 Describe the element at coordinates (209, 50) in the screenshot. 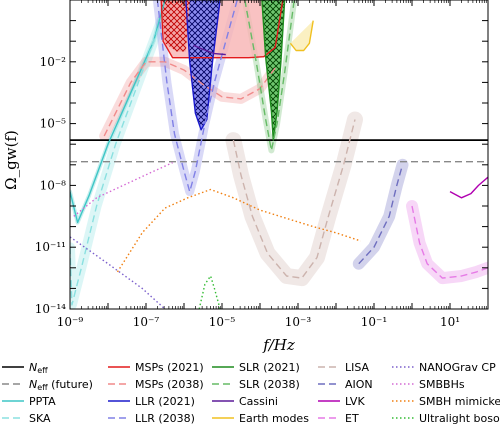

I see `series-line-cassini` at that location.